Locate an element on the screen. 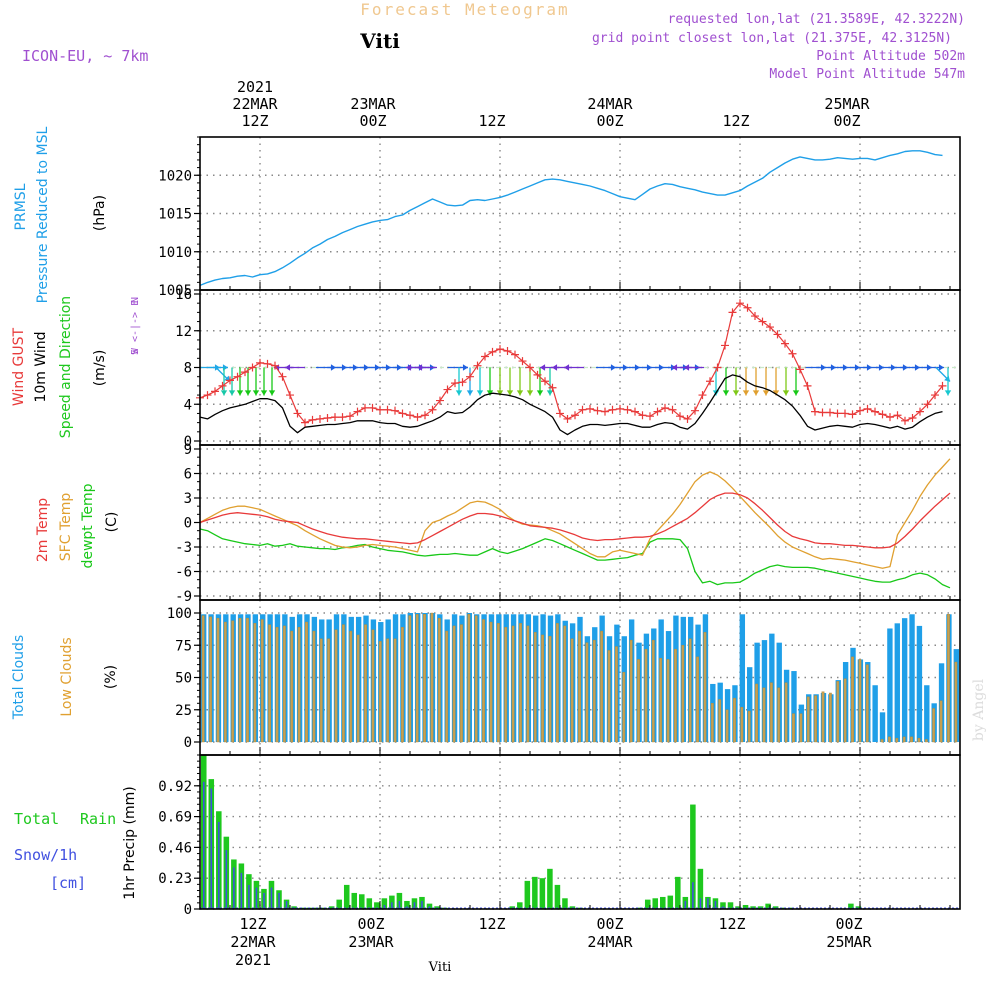  bottom-tick-year: 2021 is located at coordinates (253, 960).